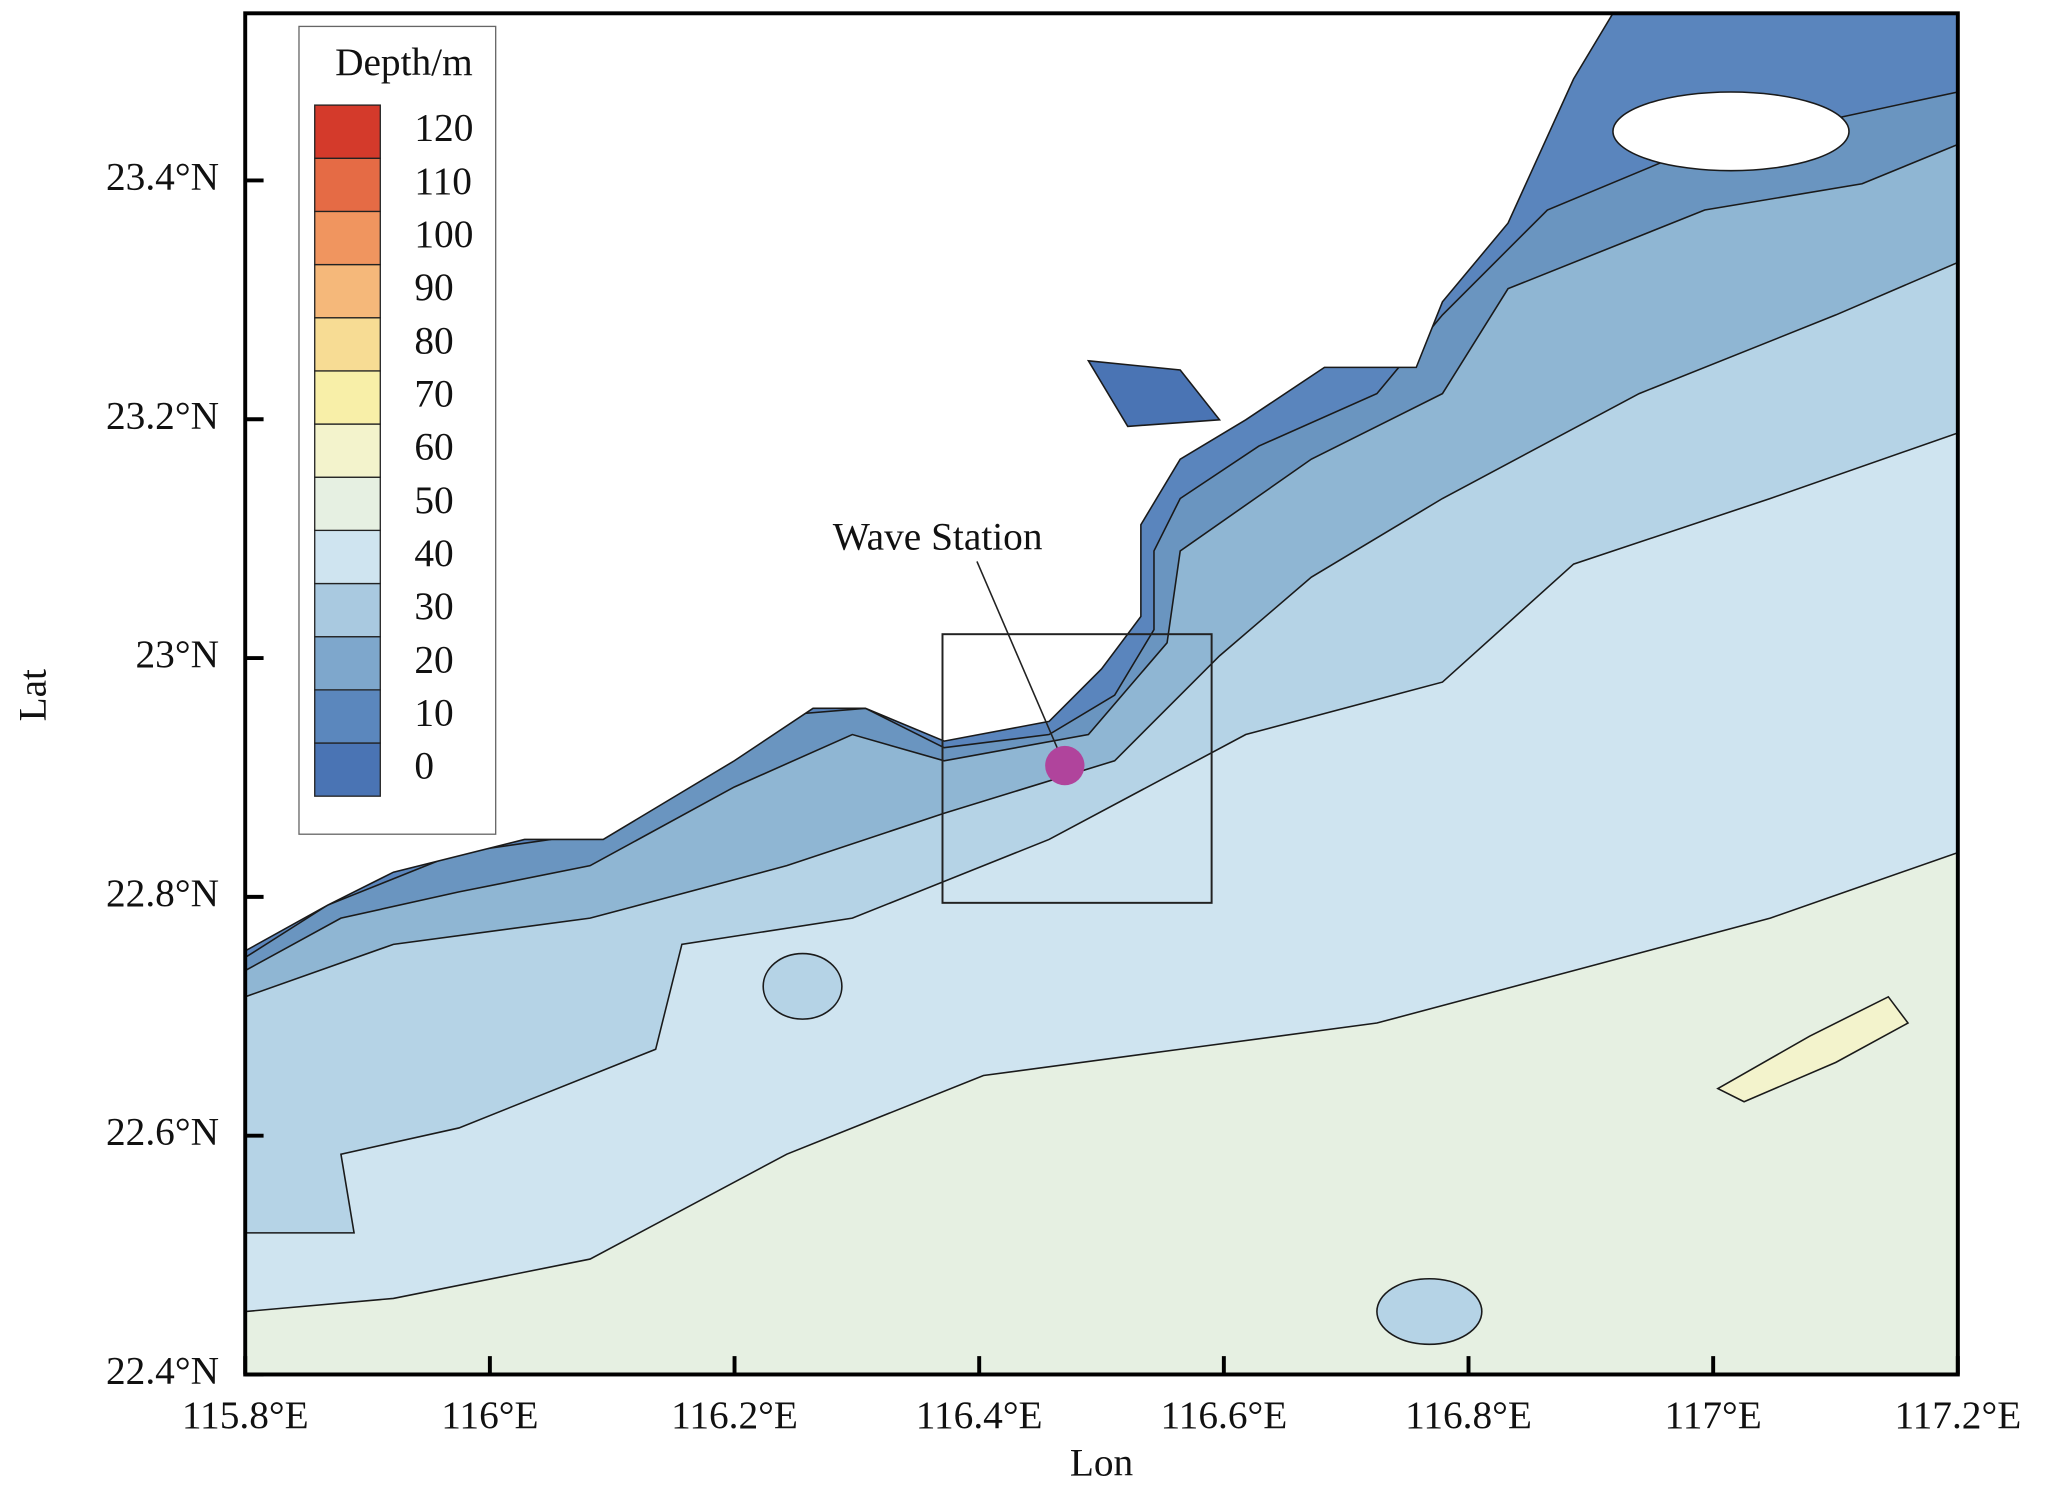  What do you see at coordinates (734, 1415) in the screenshot?
I see `x-tick-label: 116.2°E` at bounding box center [734, 1415].